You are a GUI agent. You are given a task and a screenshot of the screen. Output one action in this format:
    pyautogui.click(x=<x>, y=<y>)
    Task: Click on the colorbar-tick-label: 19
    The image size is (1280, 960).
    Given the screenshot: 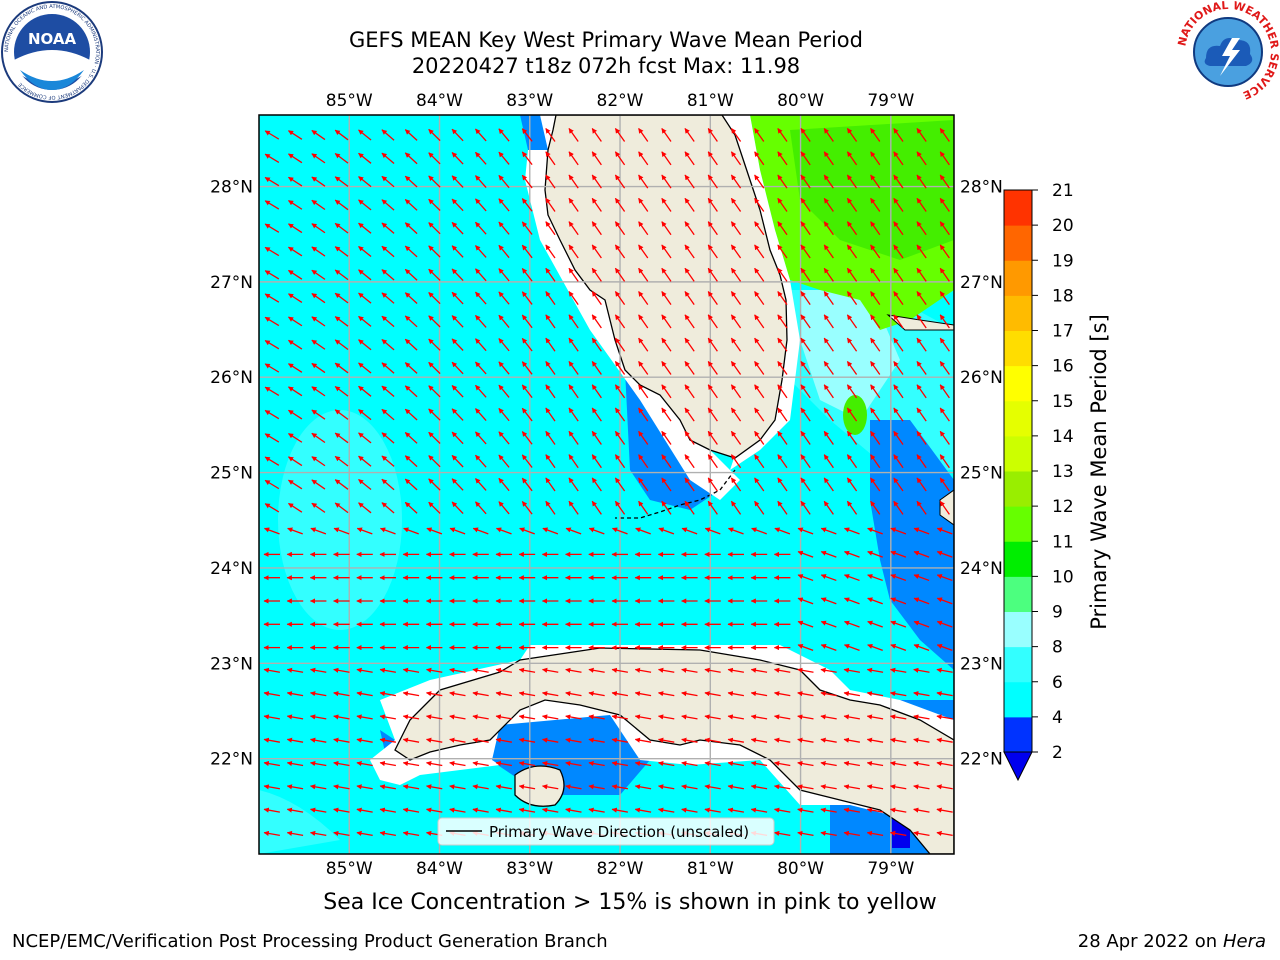 What is the action you would take?
    pyautogui.click(x=1063, y=261)
    